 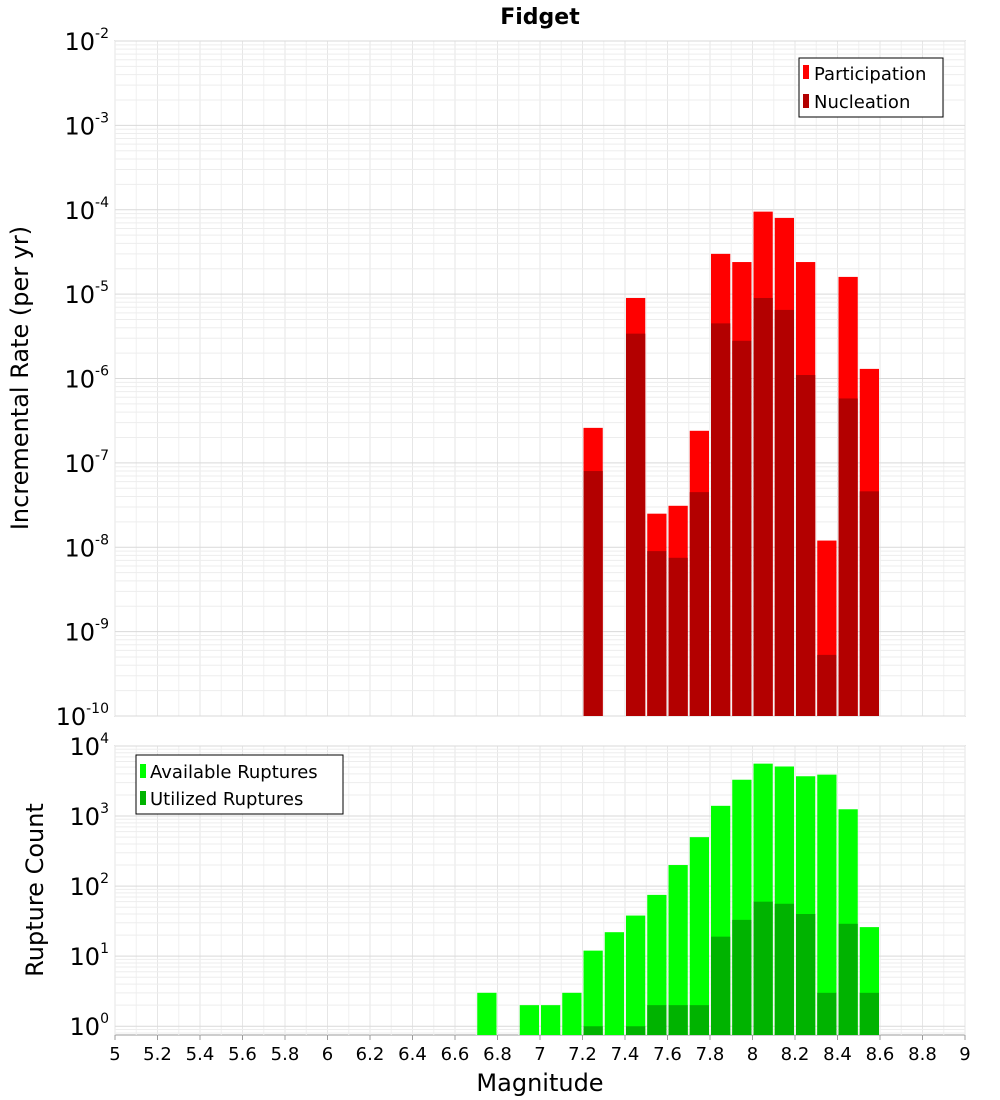 I want to click on x-tick-label: 9, so click(x=964, y=1054).